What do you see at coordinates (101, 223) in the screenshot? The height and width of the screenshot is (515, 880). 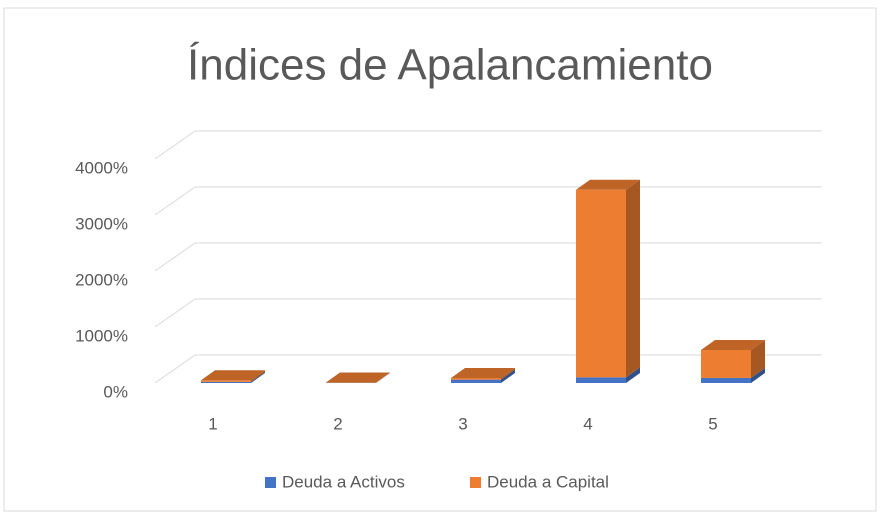 I see `y-tick-label: 3000%` at bounding box center [101, 223].